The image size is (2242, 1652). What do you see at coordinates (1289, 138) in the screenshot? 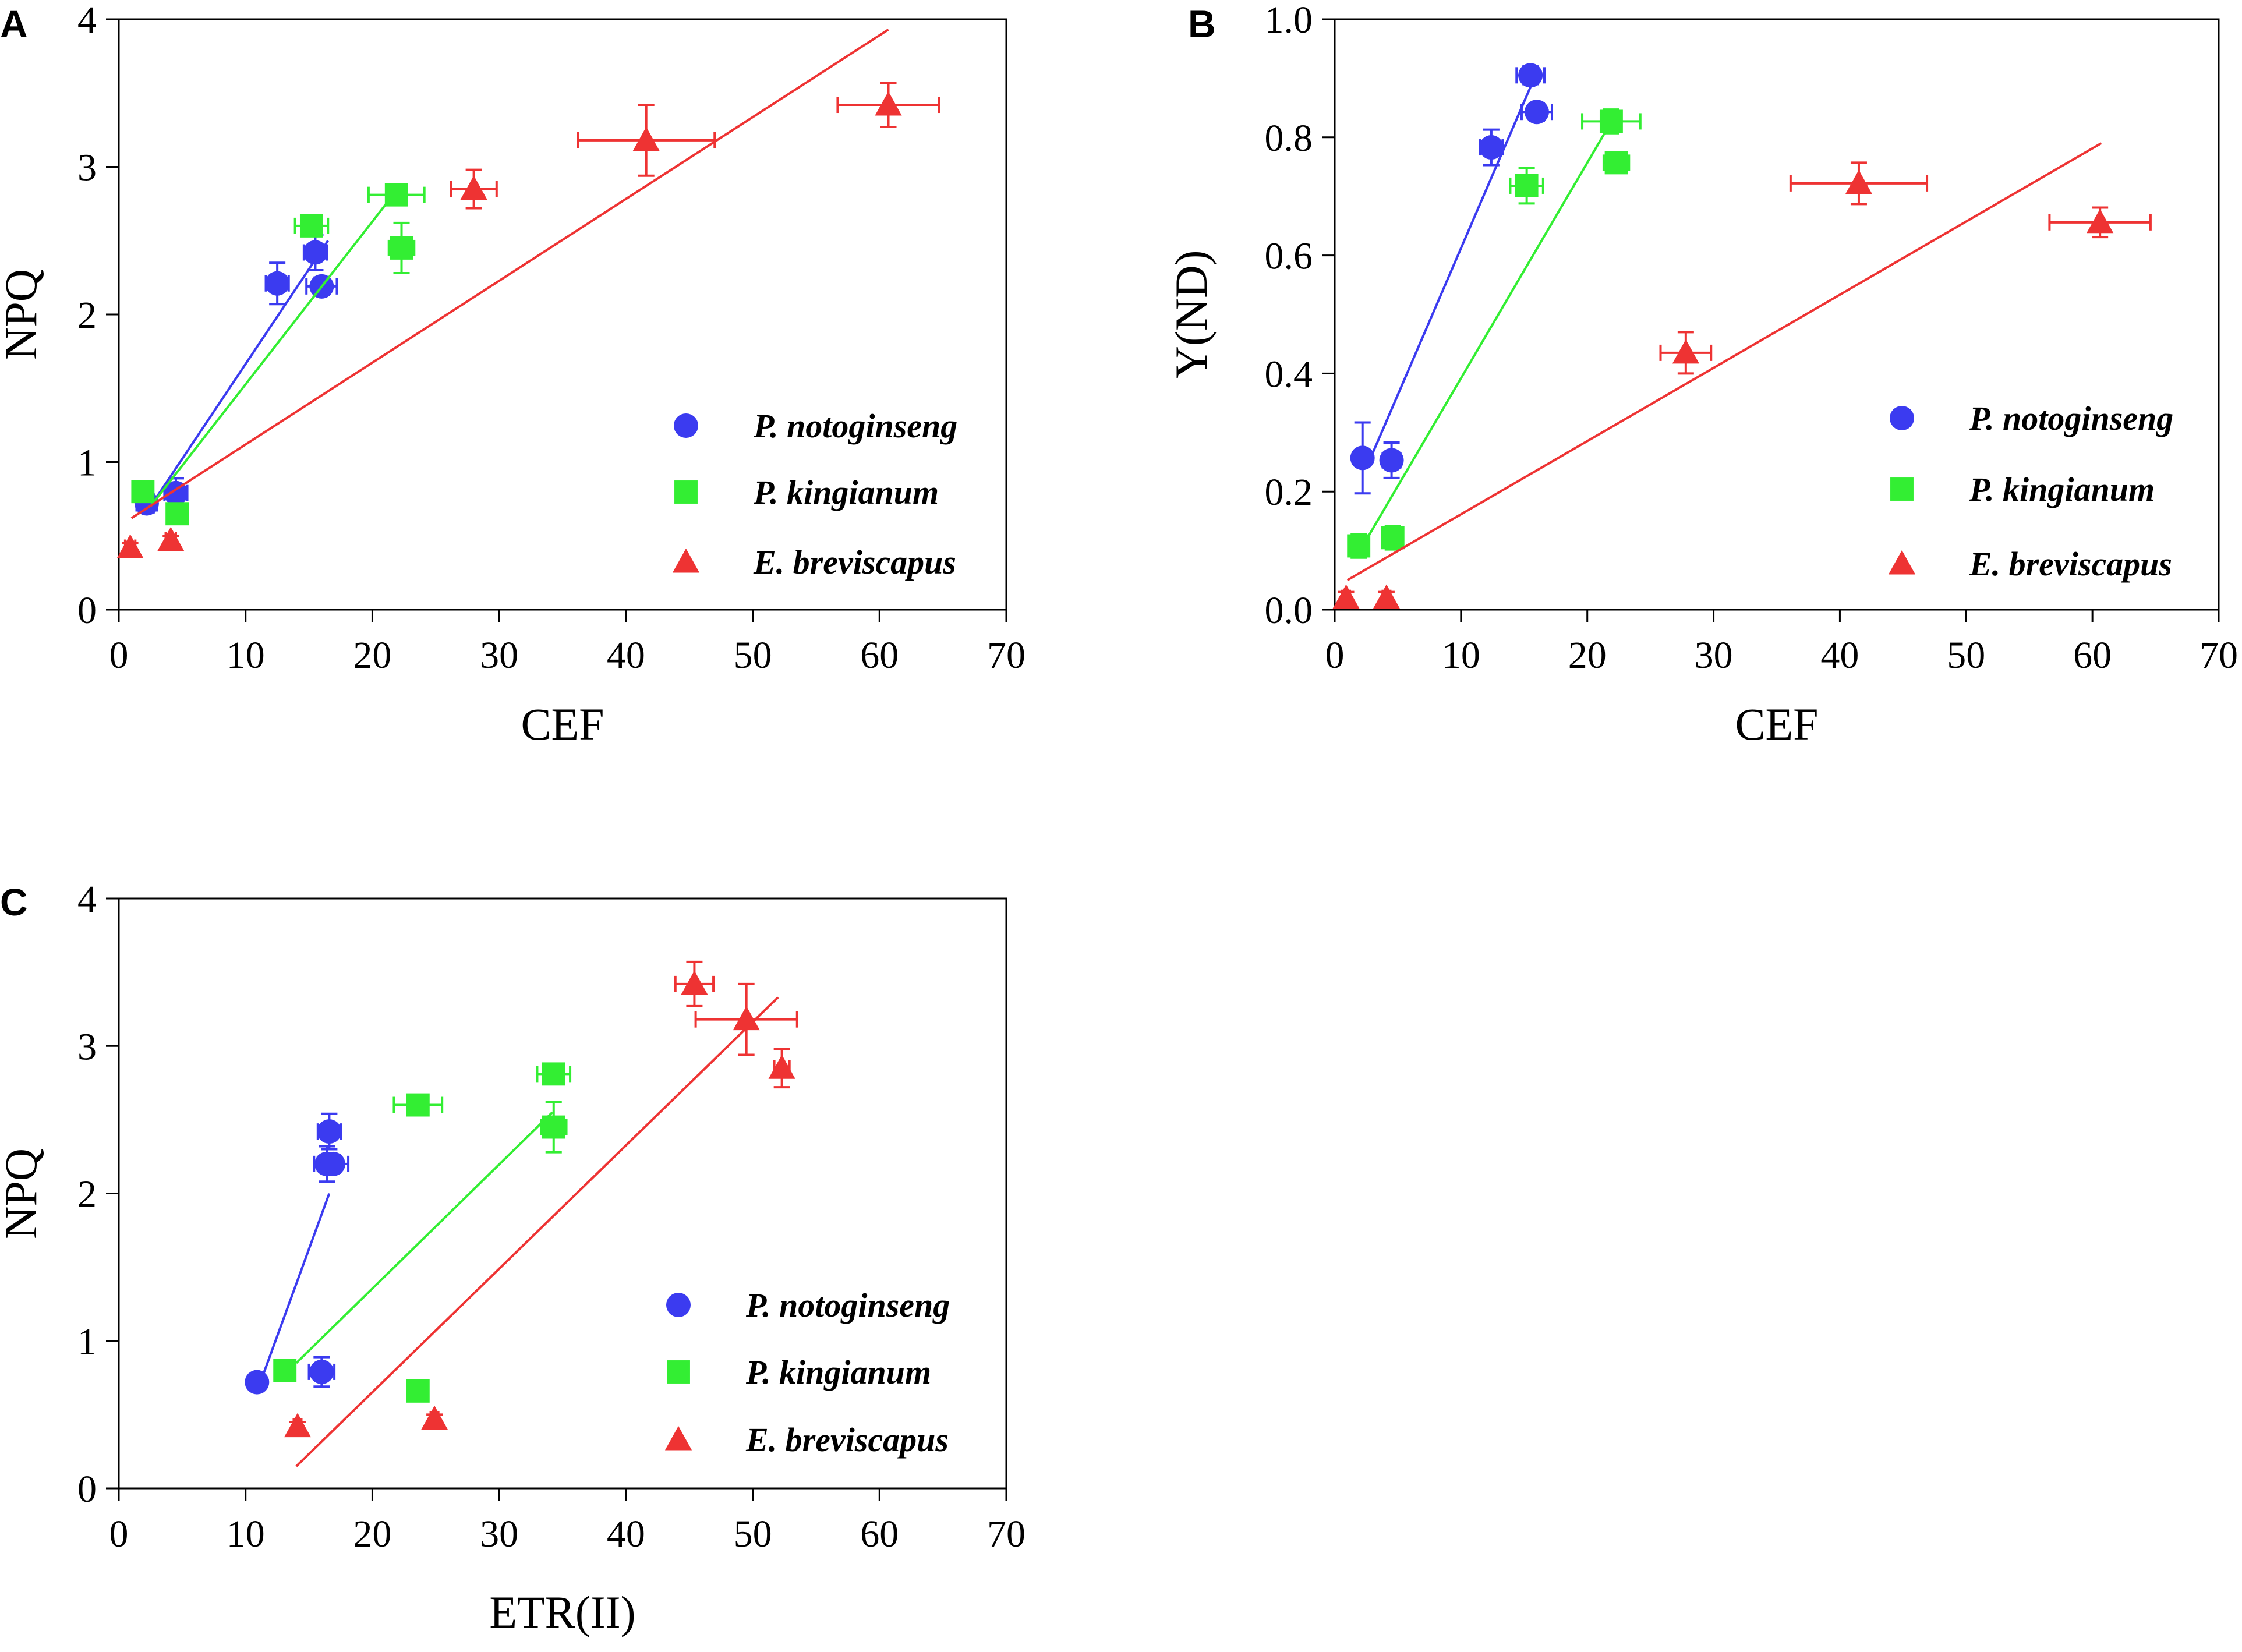
I see `chart-b-ytick-label: 0.8` at bounding box center [1289, 138].